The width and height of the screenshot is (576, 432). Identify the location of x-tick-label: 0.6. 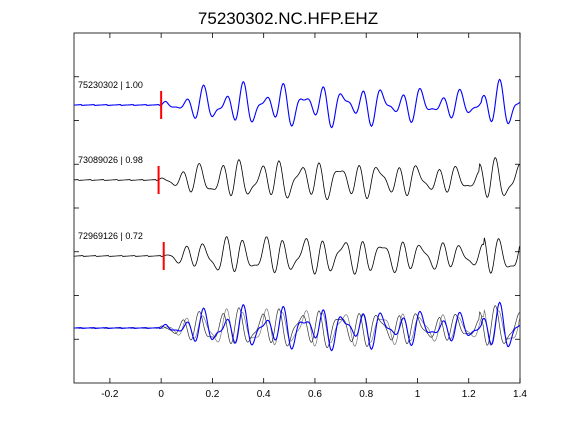
(315, 394).